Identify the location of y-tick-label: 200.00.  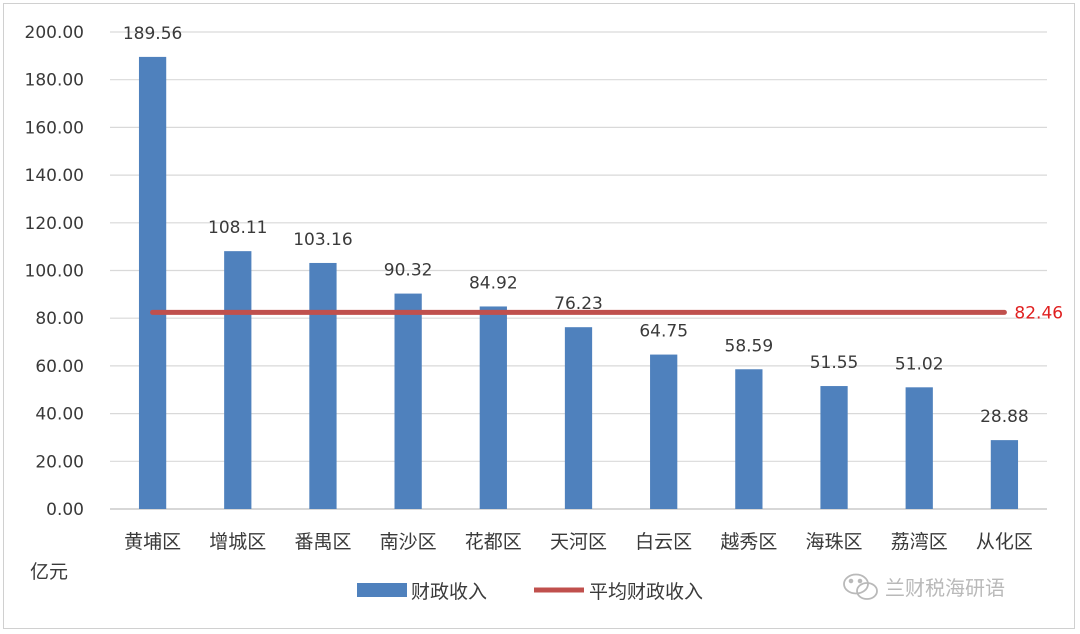
(54, 33).